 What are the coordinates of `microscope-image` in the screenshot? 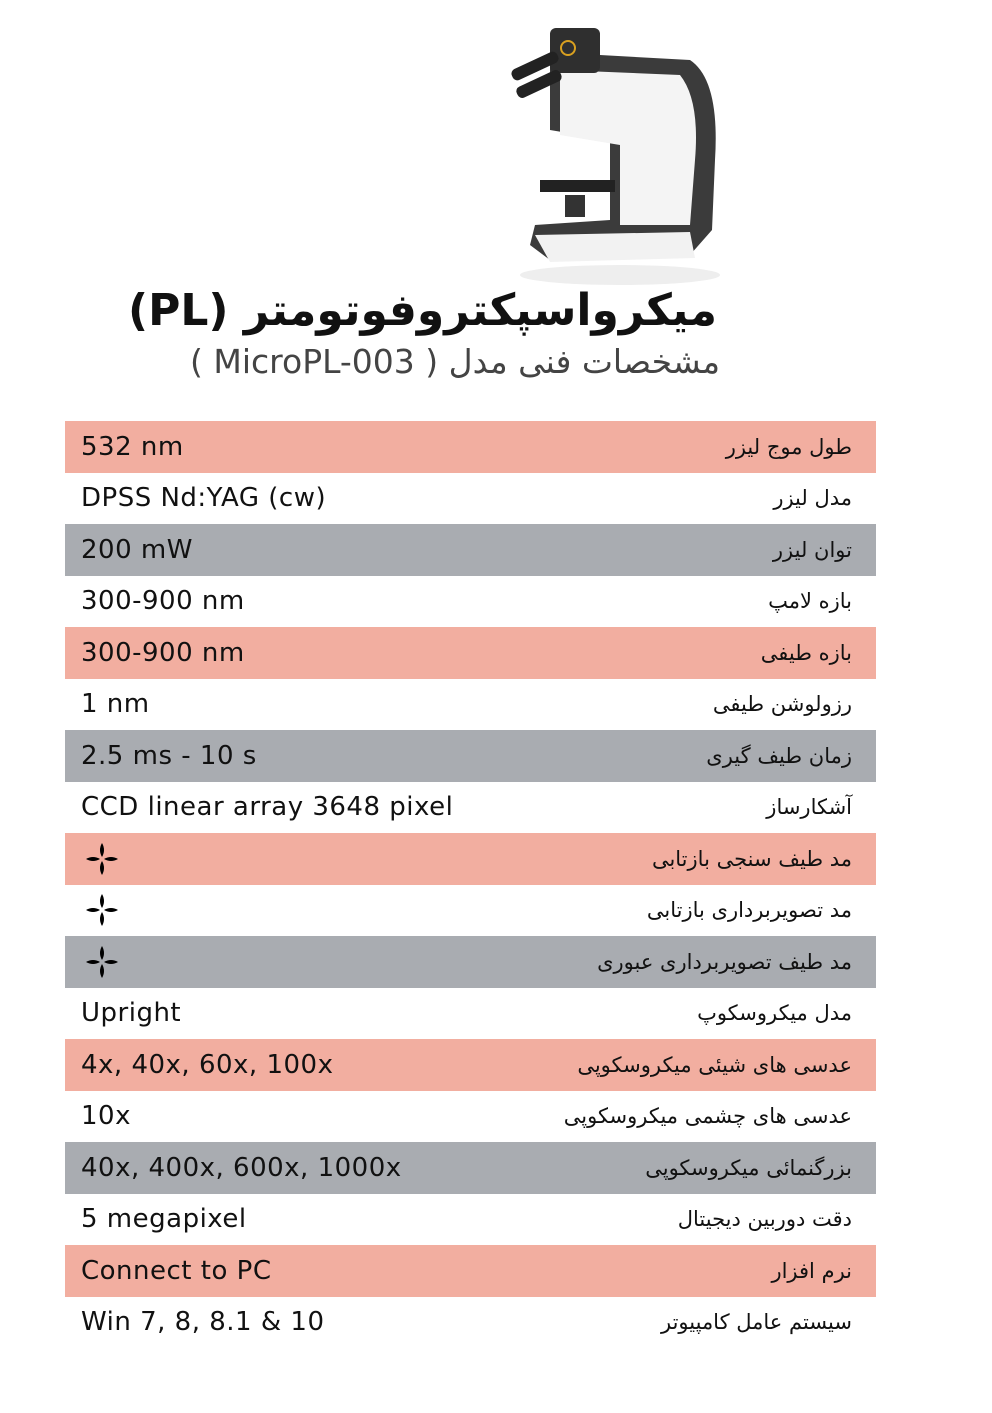 It's located at (615, 156).